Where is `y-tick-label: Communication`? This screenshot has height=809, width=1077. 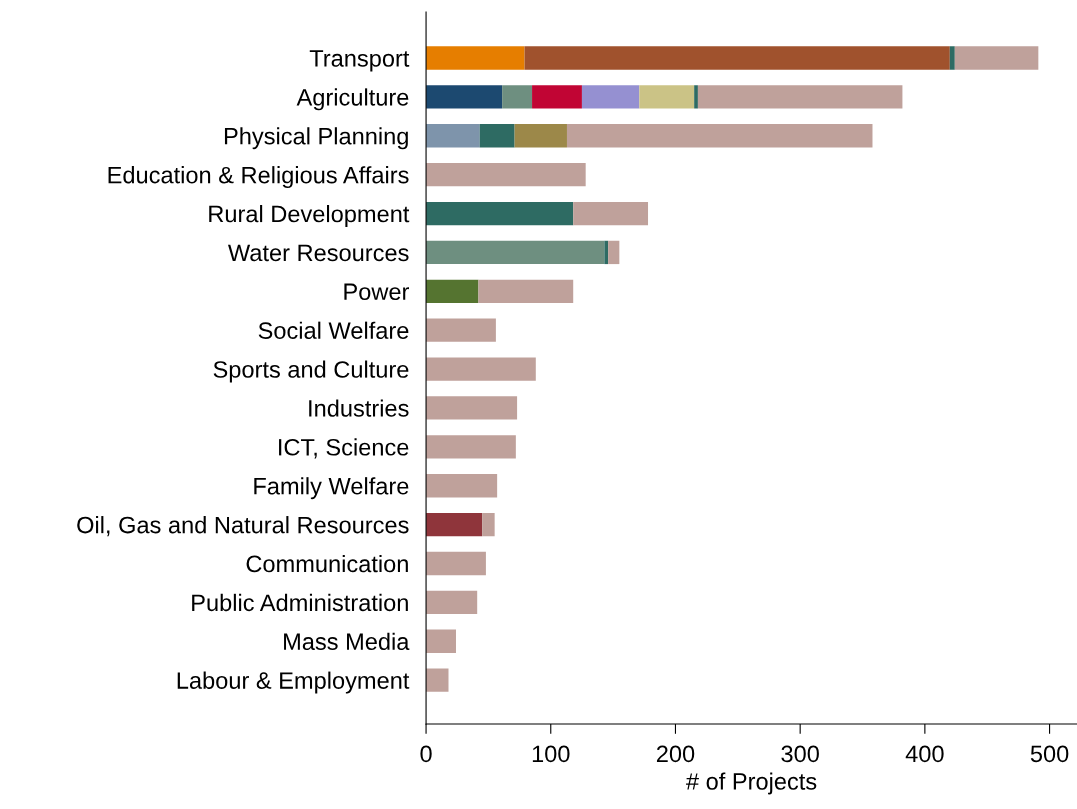 y-tick-label: Communication is located at coordinates (327, 563).